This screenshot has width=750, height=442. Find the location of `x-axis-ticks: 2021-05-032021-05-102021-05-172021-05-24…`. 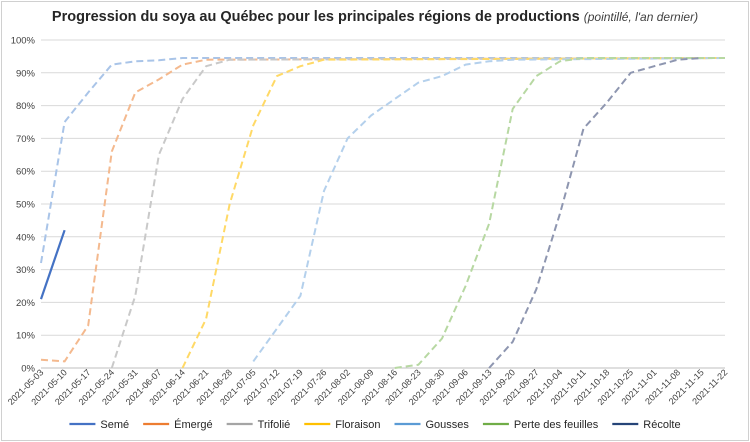

x-axis-ticks: 2021-05-032021-05-102021-05-172021-05-24… is located at coordinates (368, 387).